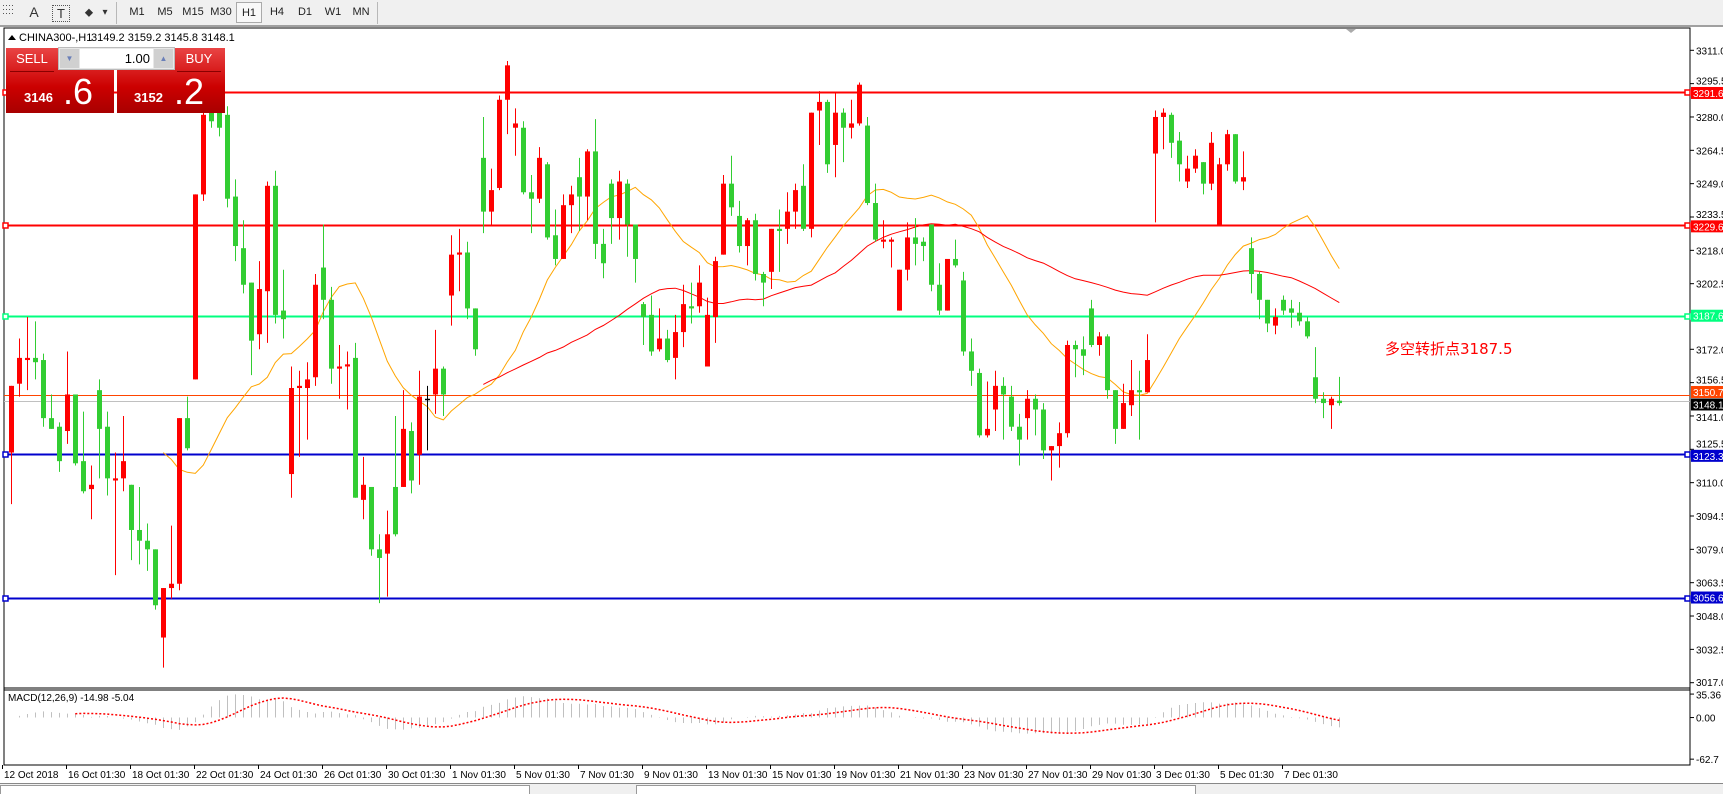 Image resolution: width=1723 pixels, height=794 pixels. What do you see at coordinates (289, 775) in the screenshot?
I see `x-tick-label: 24 Oct 01:30` at bounding box center [289, 775].